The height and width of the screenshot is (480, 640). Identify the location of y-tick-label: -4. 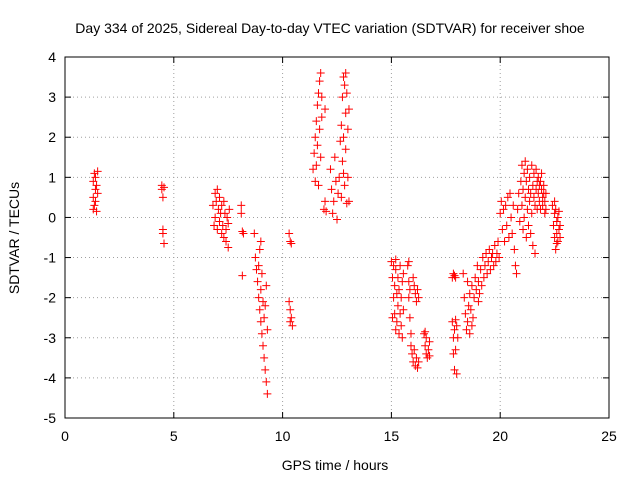
(50, 378).